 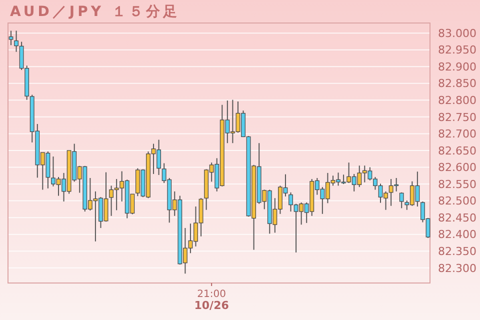 What do you see at coordinates (457, 251) in the screenshot?
I see `y-tick-label: 82.350` at bounding box center [457, 251].